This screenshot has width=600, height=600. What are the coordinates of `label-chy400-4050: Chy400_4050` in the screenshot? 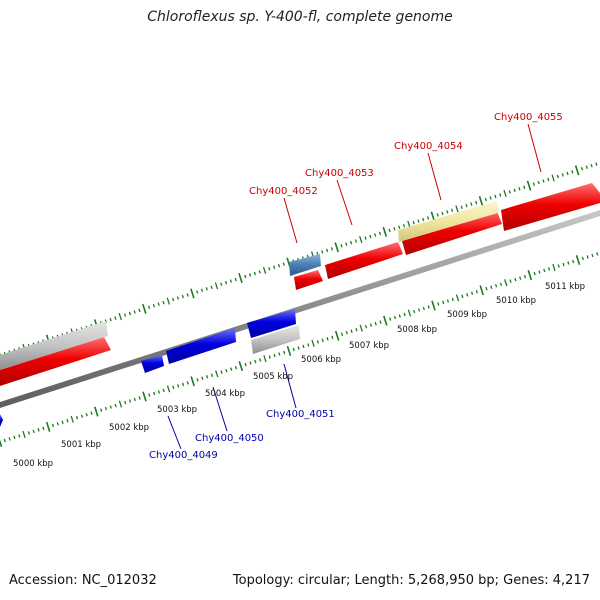 It's located at (229, 438).